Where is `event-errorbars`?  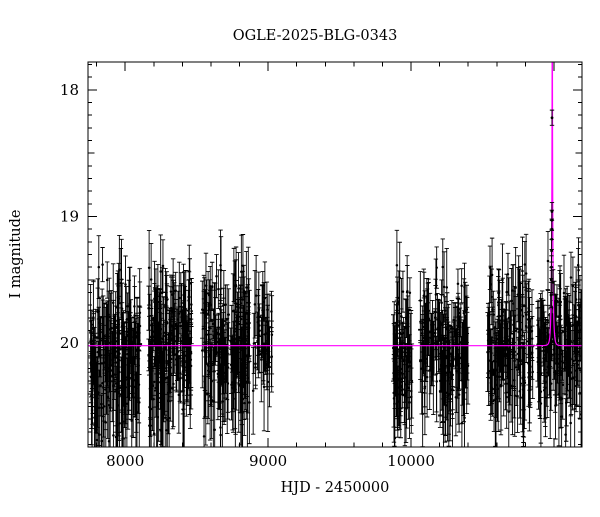
event-errorbars is located at coordinates (552, 209).